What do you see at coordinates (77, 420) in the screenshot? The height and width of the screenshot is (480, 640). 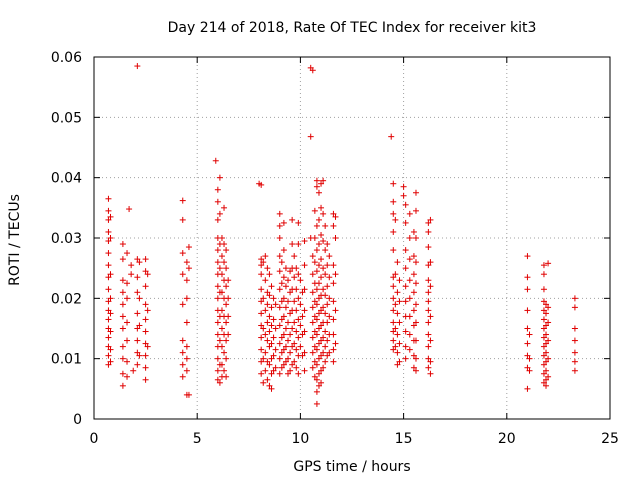 I see `y-tick-label: 0` at bounding box center [77, 420].